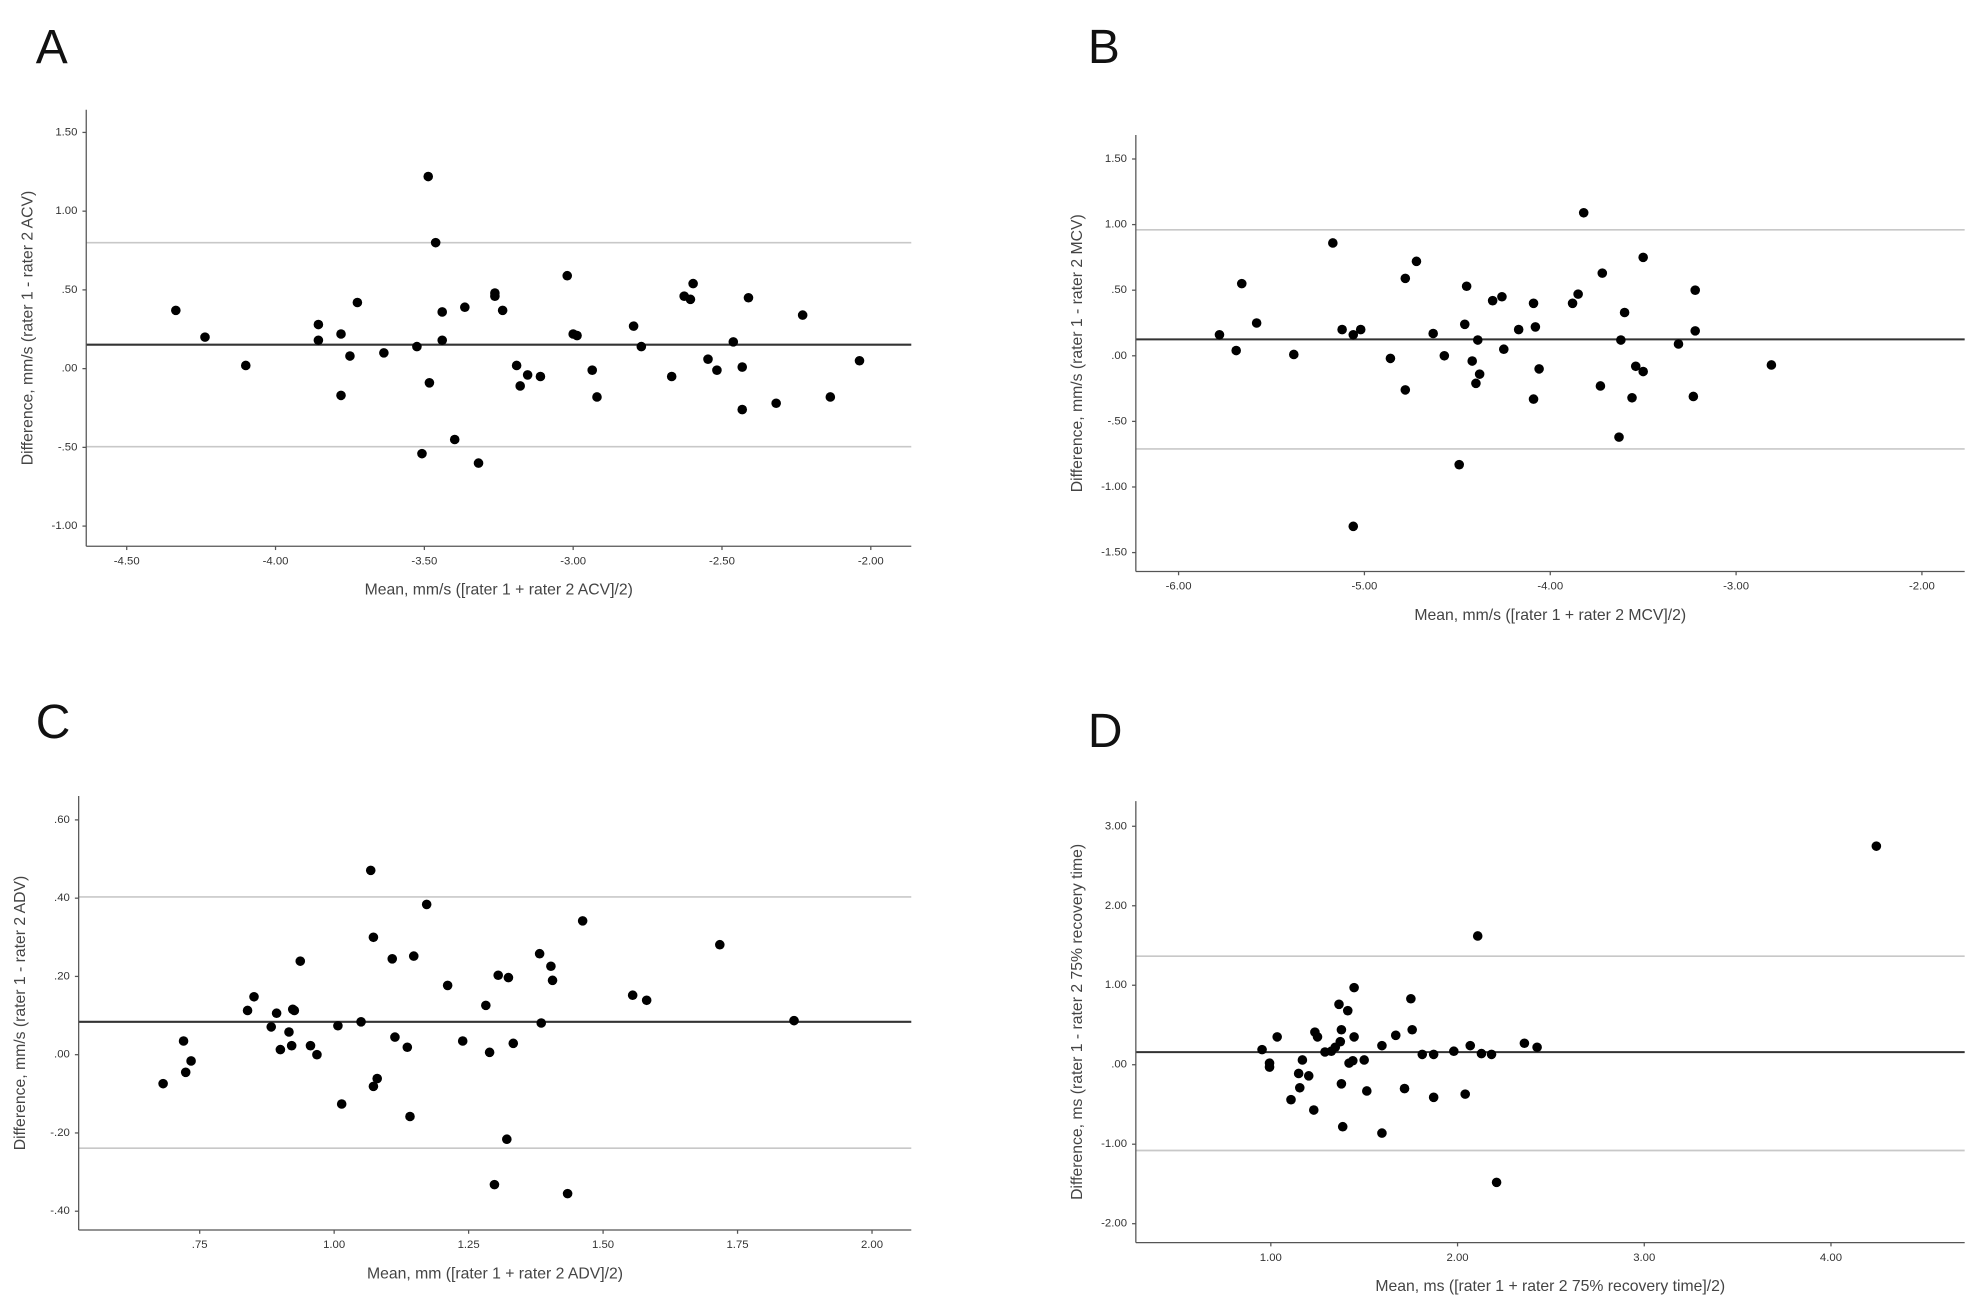 This screenshot has width=1979, height=1312. I want to click on x-axis-title: Mean, mm/s ([rater 1 + rater 2 MCV]/2), so click(1550, 615).